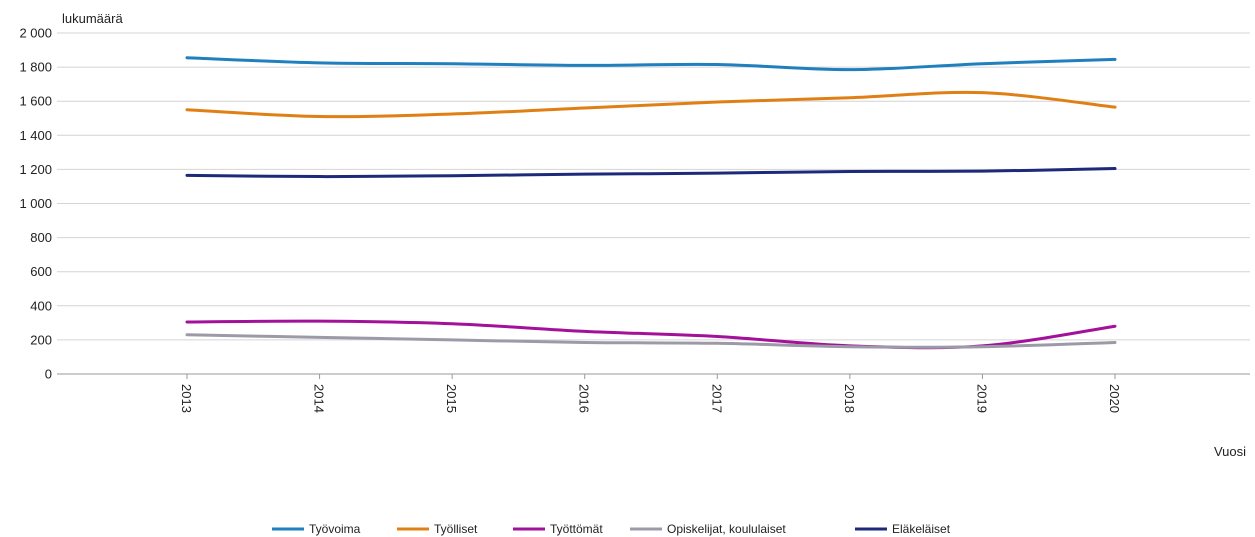 This screenshot has width=1255, height=537. What do you see at coordinates (981, 398) in the screenshot?
I see `x-tick-label: 2019` at bounding box center [981, 398].